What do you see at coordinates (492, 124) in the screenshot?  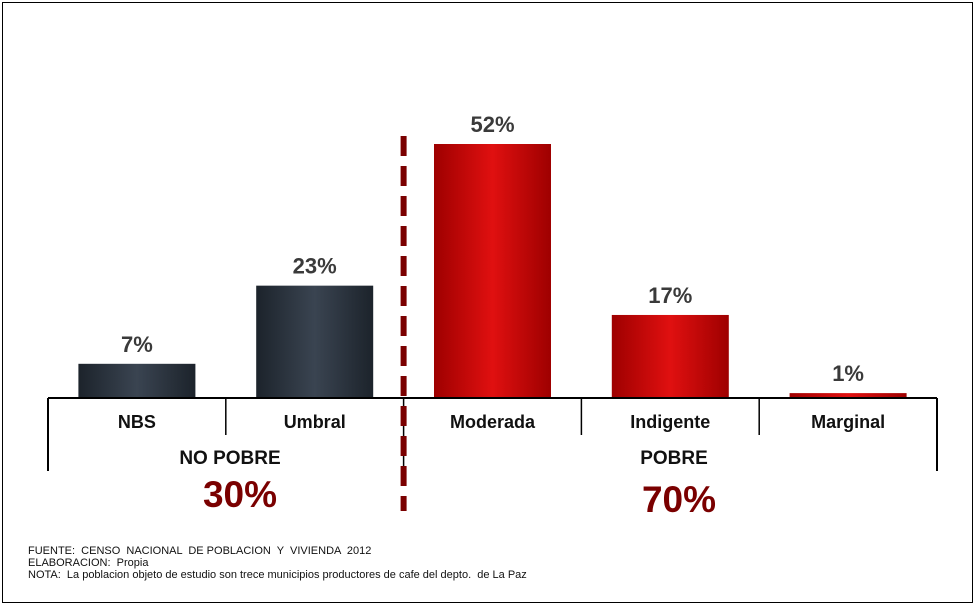 I see `data-label-moderada: 52%` at bounding box center [492, 124].